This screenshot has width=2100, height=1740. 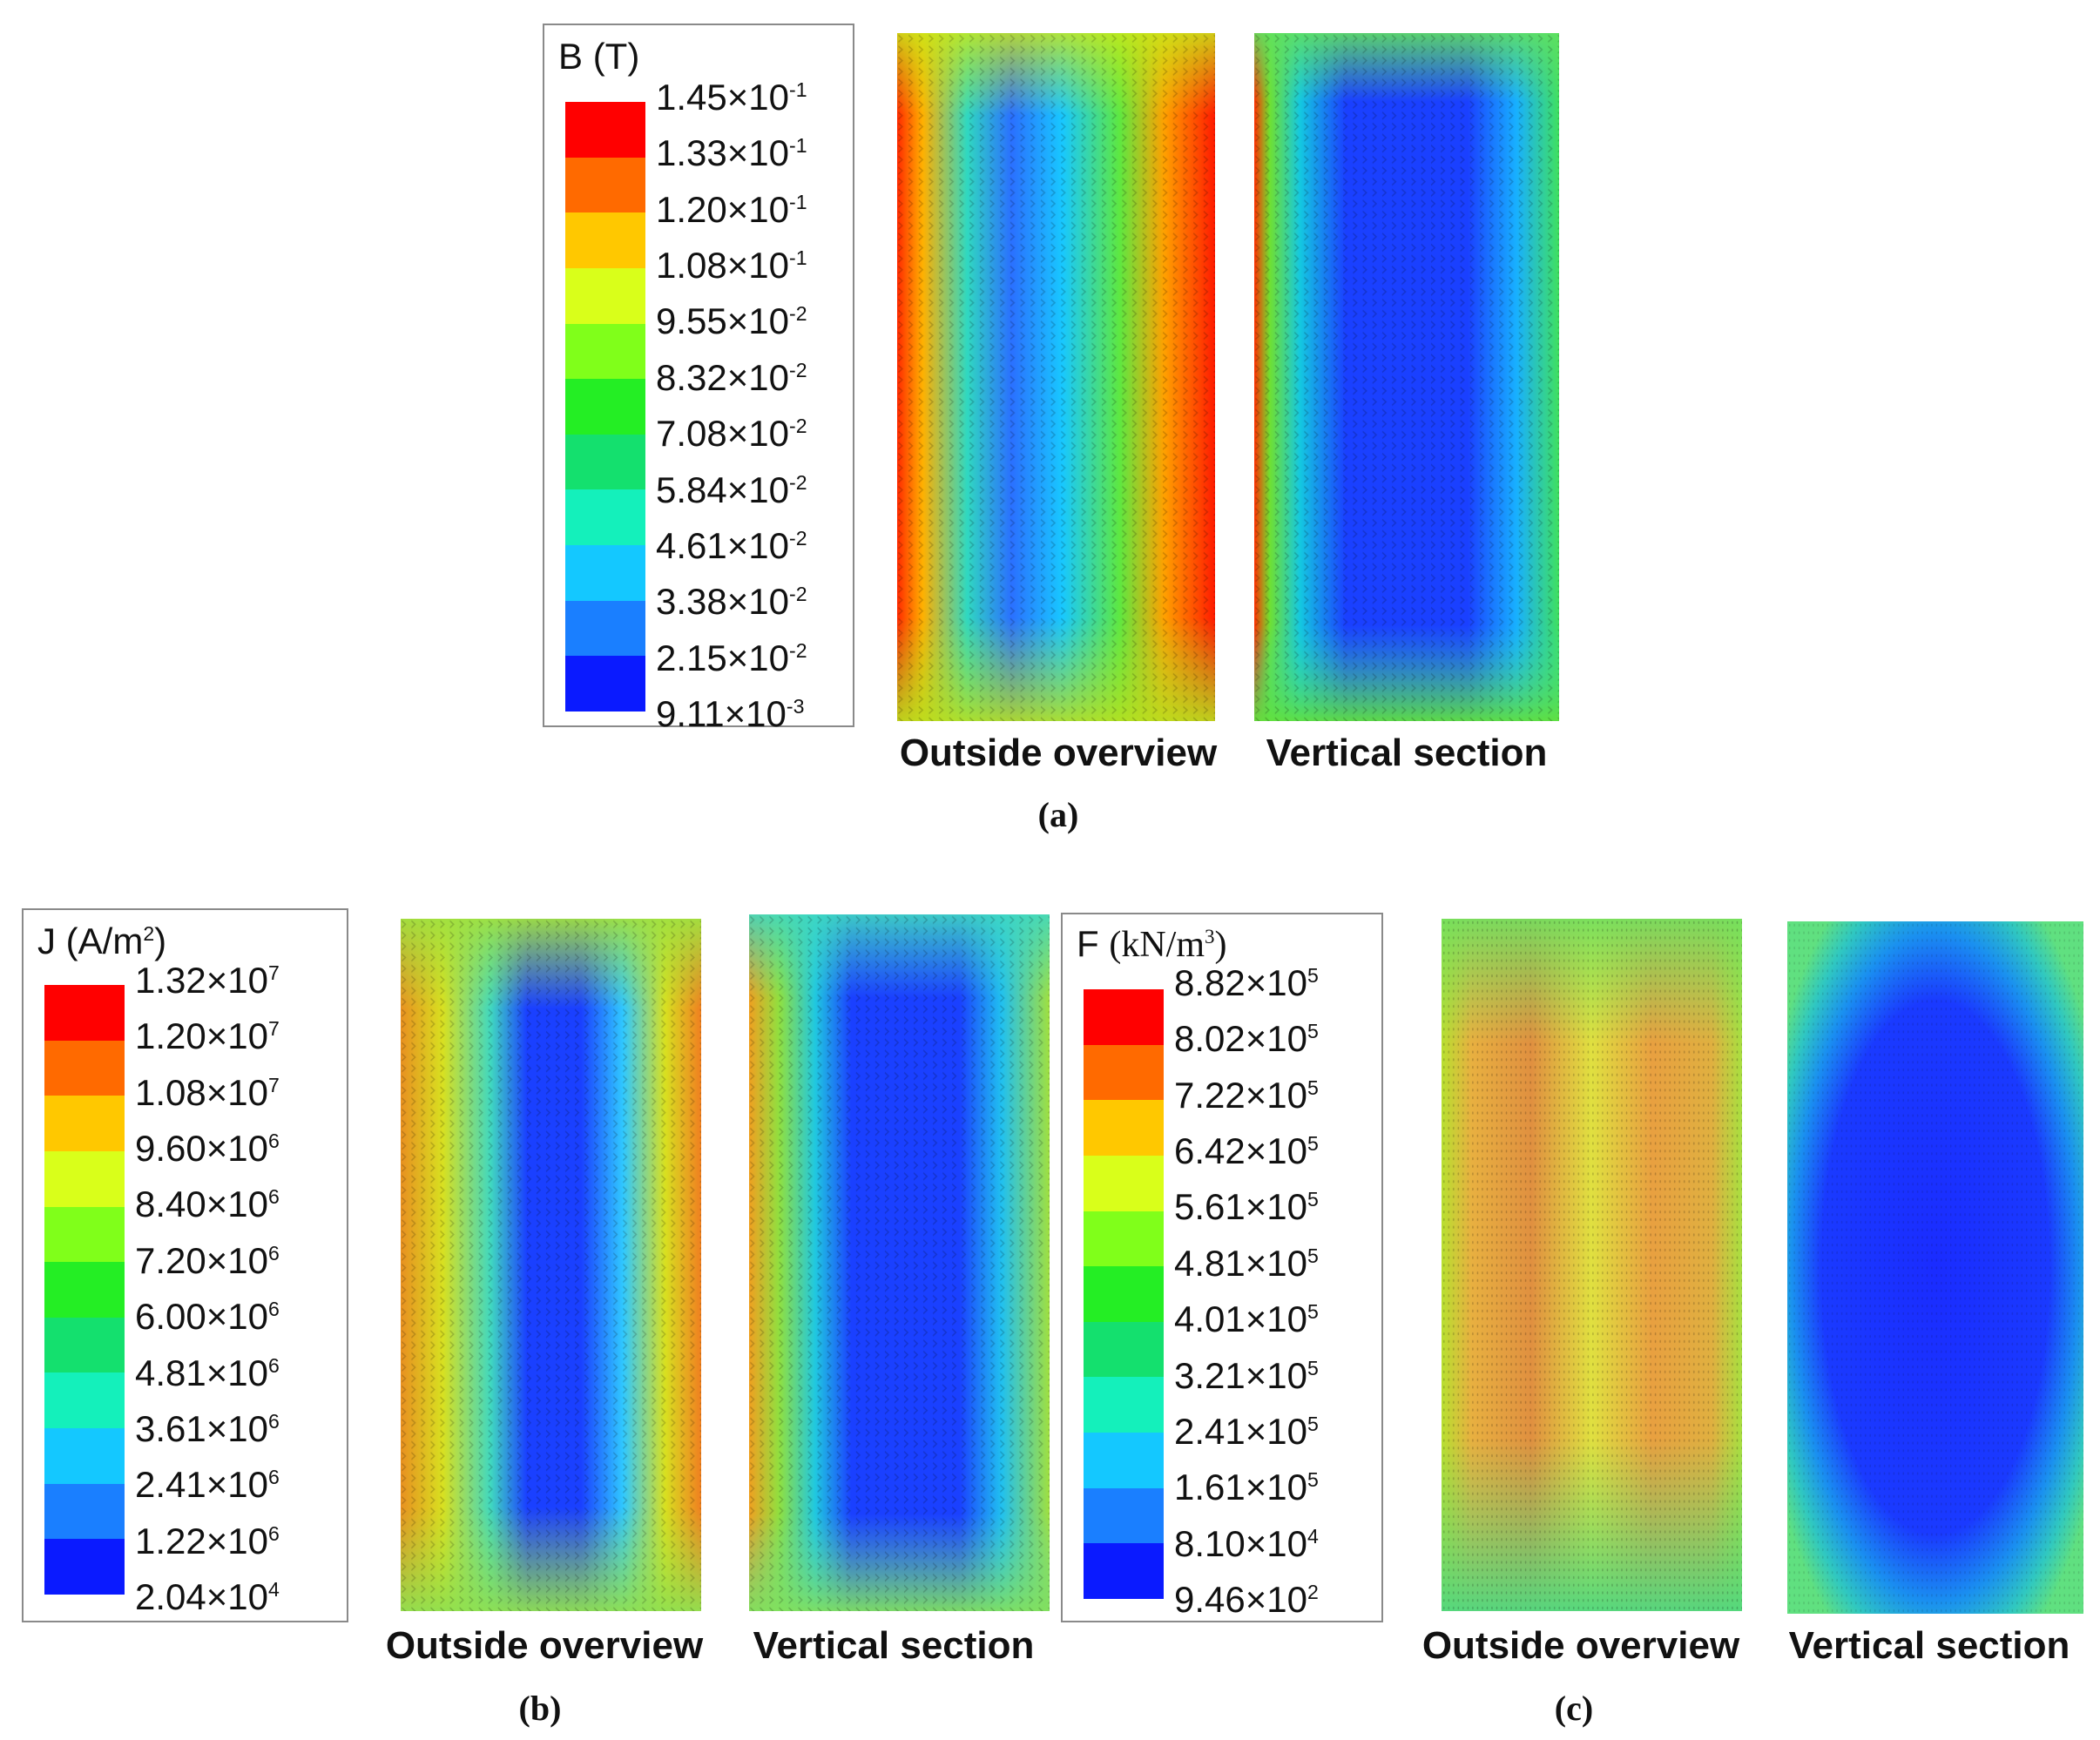 I want to click on tick-label: 9.60×106, so click(x=207, y=1149).